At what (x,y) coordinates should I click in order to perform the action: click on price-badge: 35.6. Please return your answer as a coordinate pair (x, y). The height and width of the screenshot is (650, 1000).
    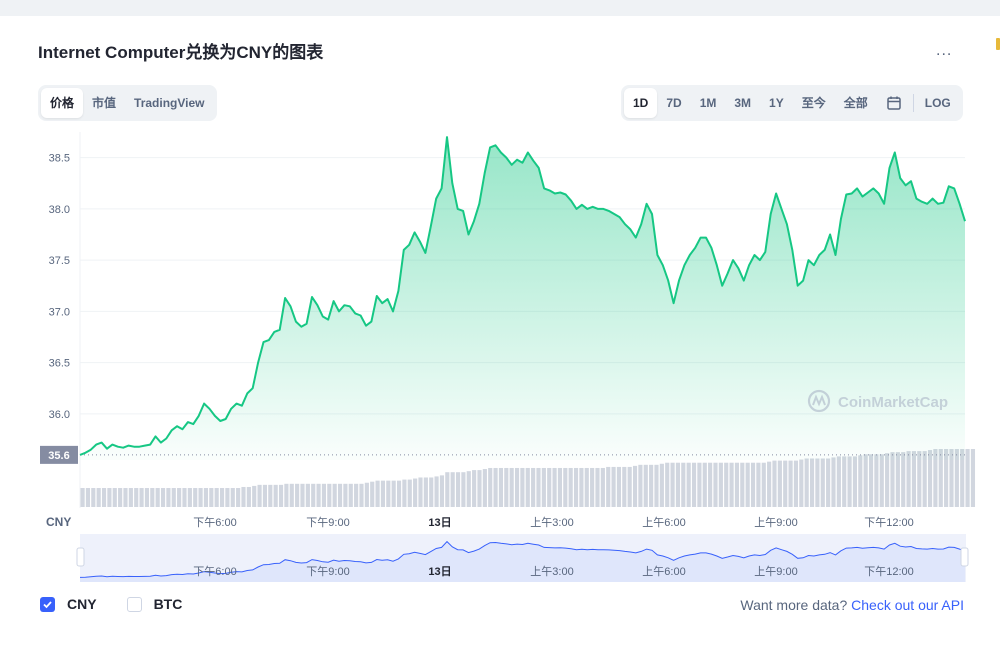
    Looking at the image, I should click on (59, 454).